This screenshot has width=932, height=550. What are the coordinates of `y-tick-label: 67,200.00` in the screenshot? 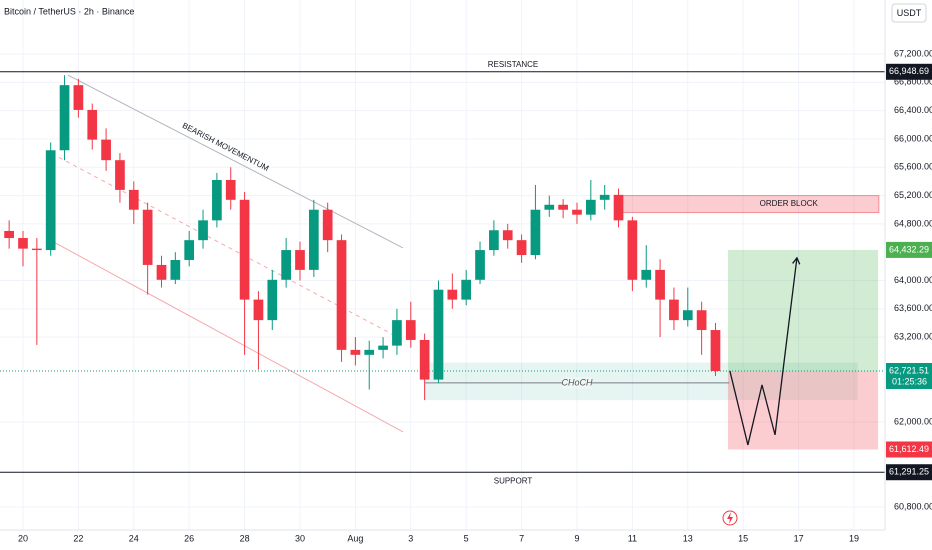 It's located at (913, 53).